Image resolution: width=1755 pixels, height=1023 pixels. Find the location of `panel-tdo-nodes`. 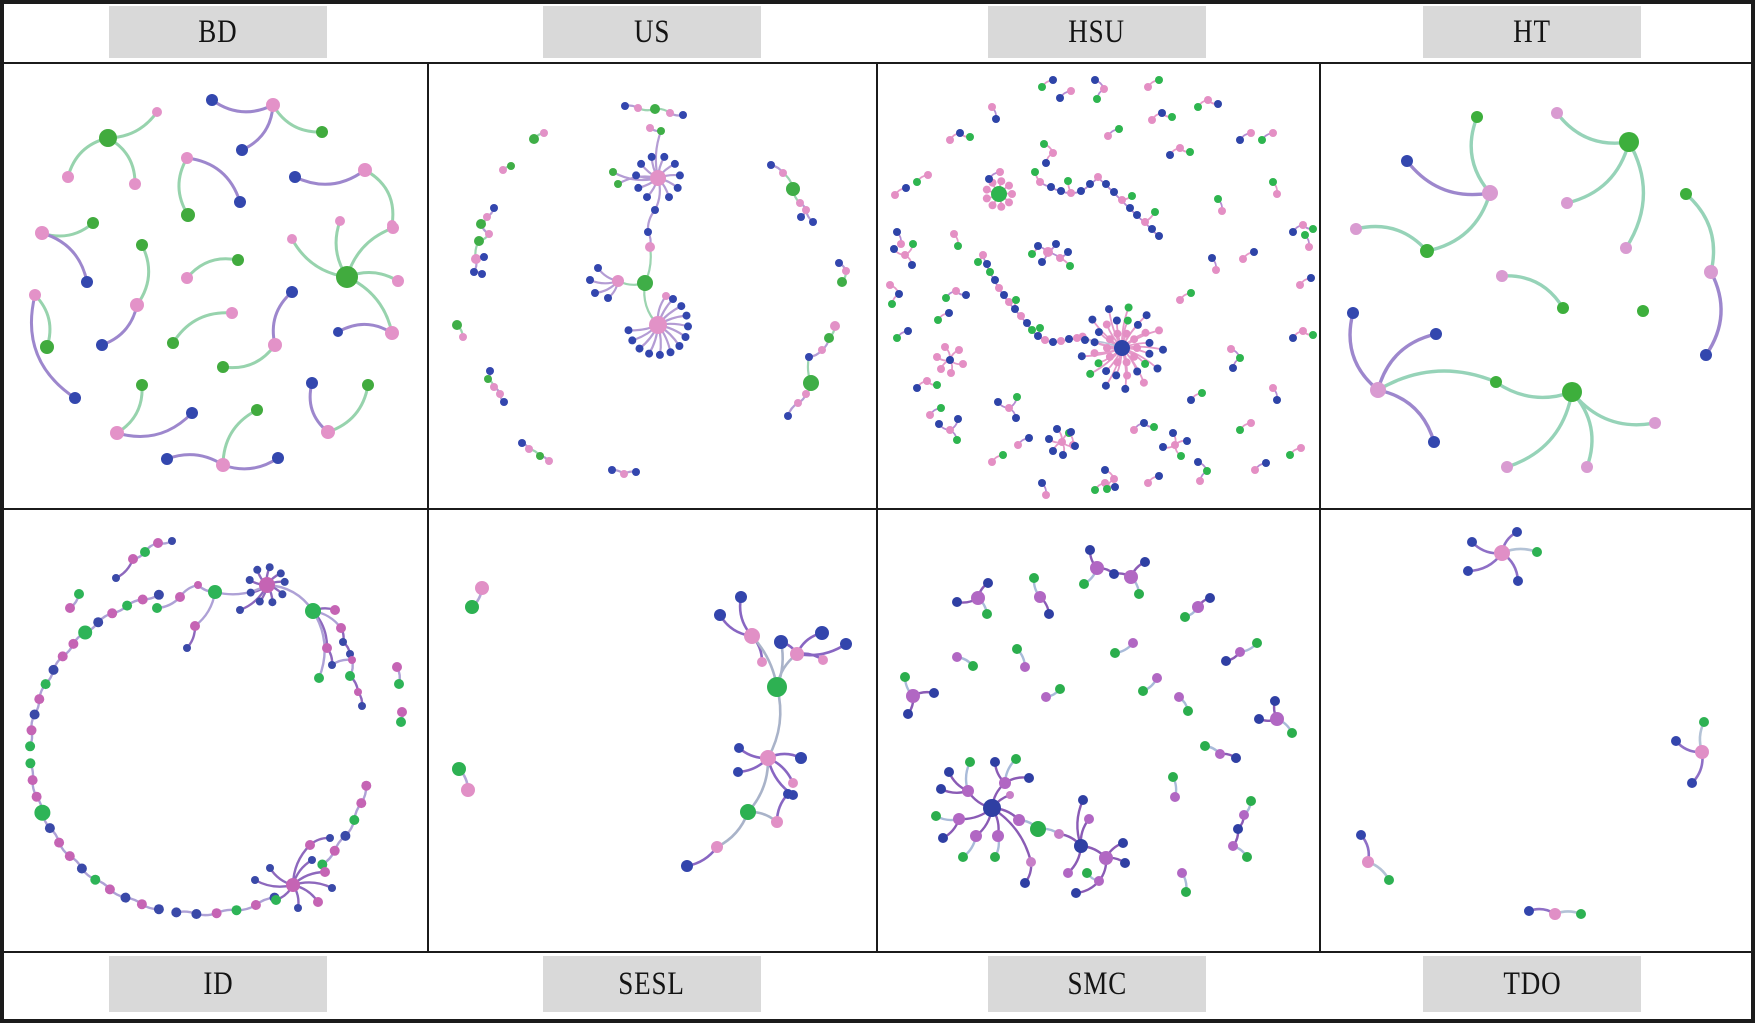

panel-tdo-nodes is located at coordinates (1532, 723).